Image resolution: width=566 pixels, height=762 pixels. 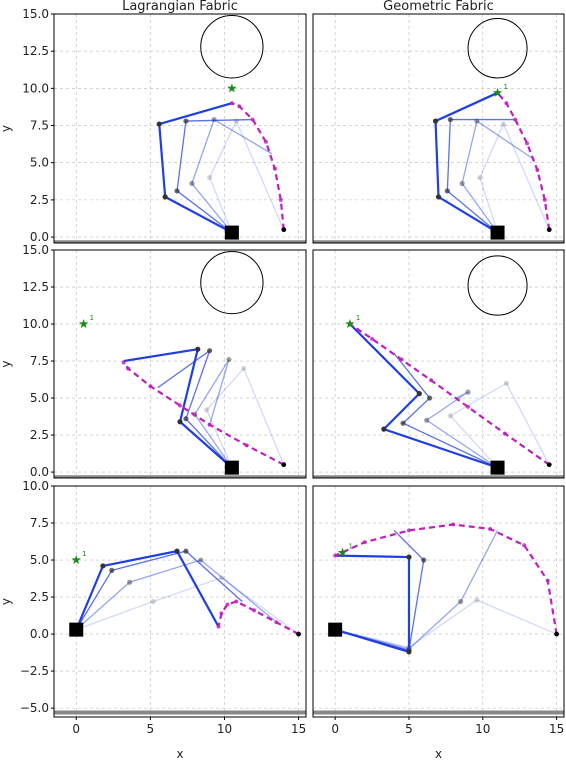 I want to click on y-axis-label: y, so click(x=6, y=128).